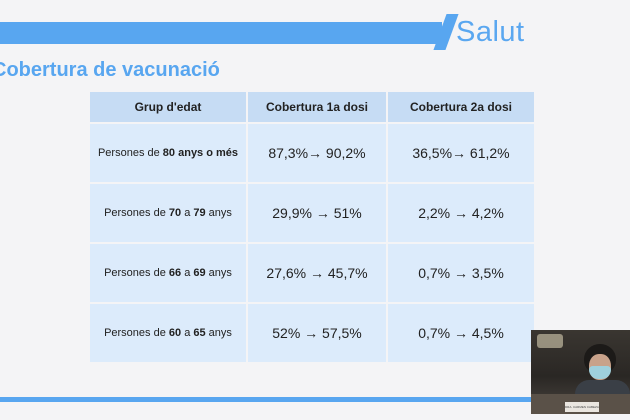  What do you see at coordinates (317, 213) in the screenshot?
I see `first-dose-cell: 29,9% → 51%` at bounding box center [317, 213].